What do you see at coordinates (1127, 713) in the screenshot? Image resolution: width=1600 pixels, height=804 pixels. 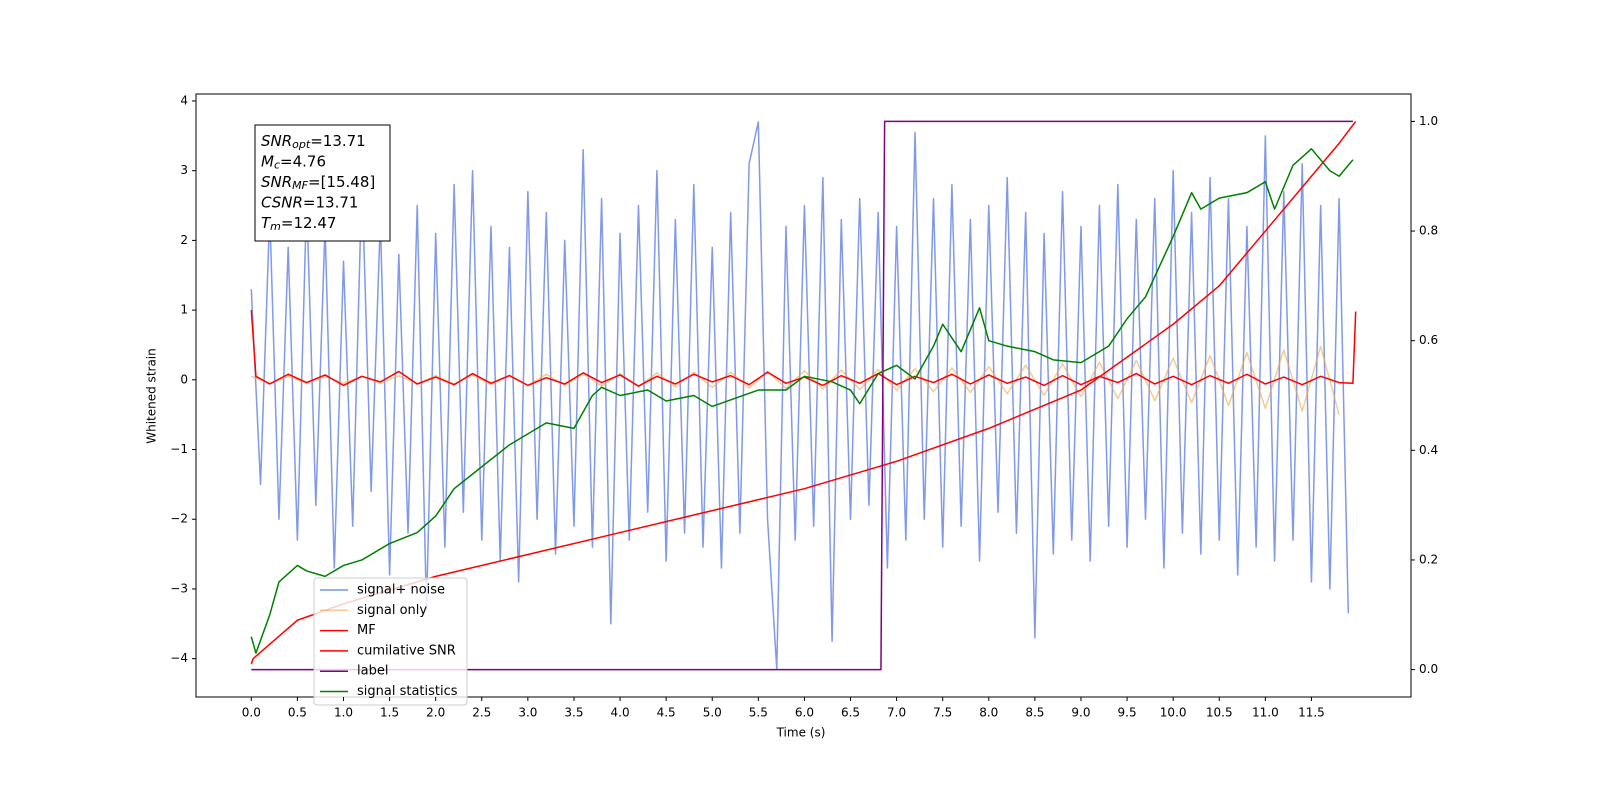 I see `x-tick-label: 9.5` at bounding box center [1127, 713].